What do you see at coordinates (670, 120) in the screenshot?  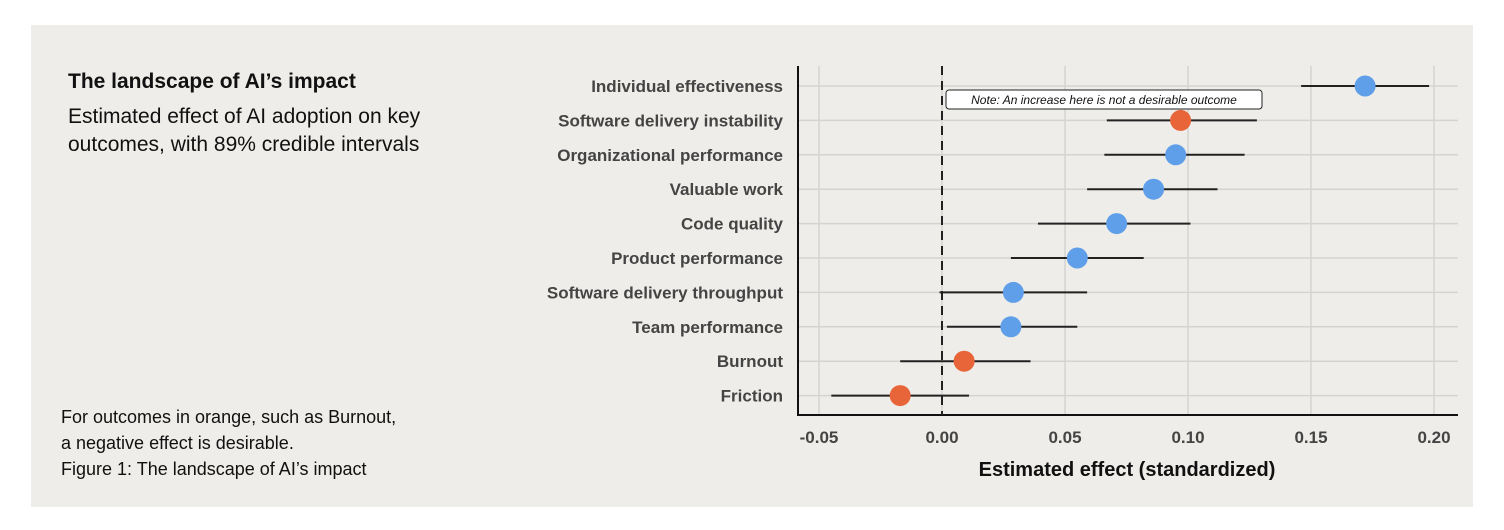 I see `category-label: Software delivery instability` at bounding box center [670, 120].